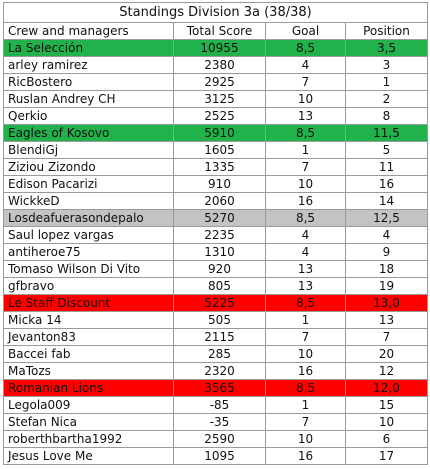 This screenshot has height=469, width=430. What do you see at coordinates (88, 286) in the screenshot?
I see `crew-name: gfbravo` at bounding box center [88, 286].